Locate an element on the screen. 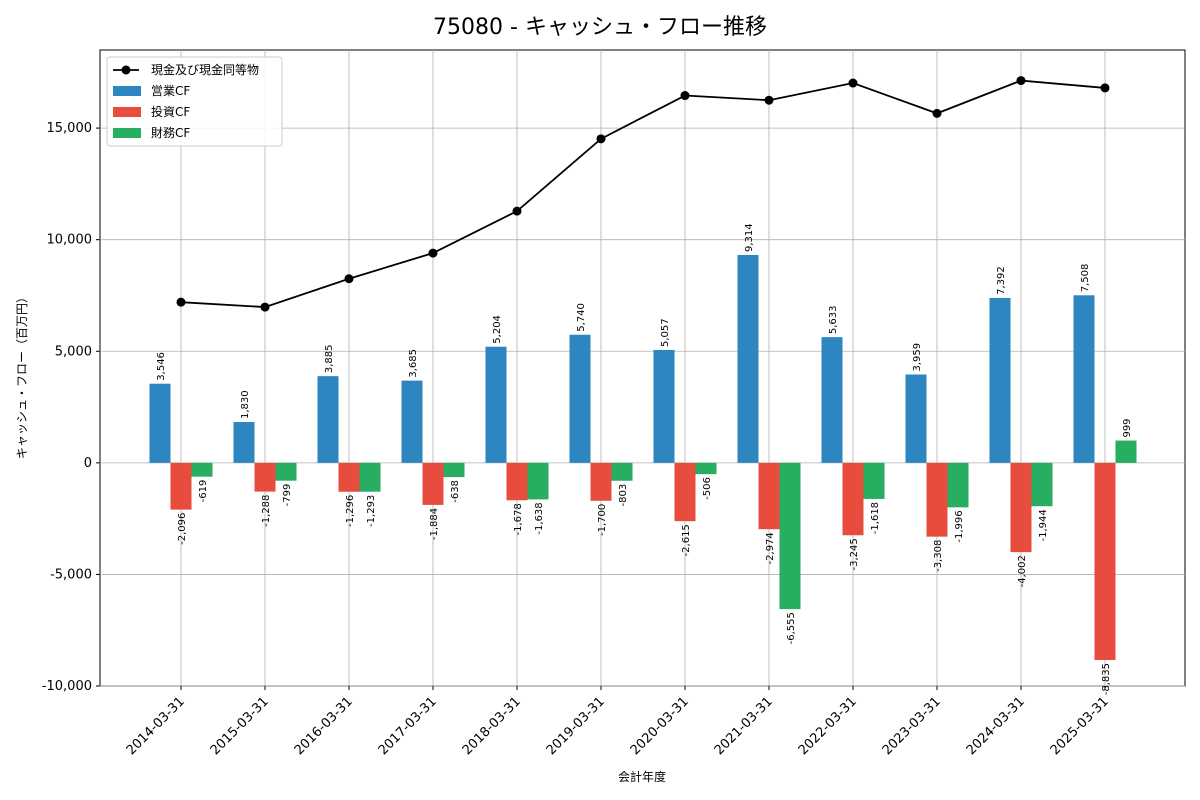  x-tick-label: 2019-03-31 is located at coordinates (576, 726).